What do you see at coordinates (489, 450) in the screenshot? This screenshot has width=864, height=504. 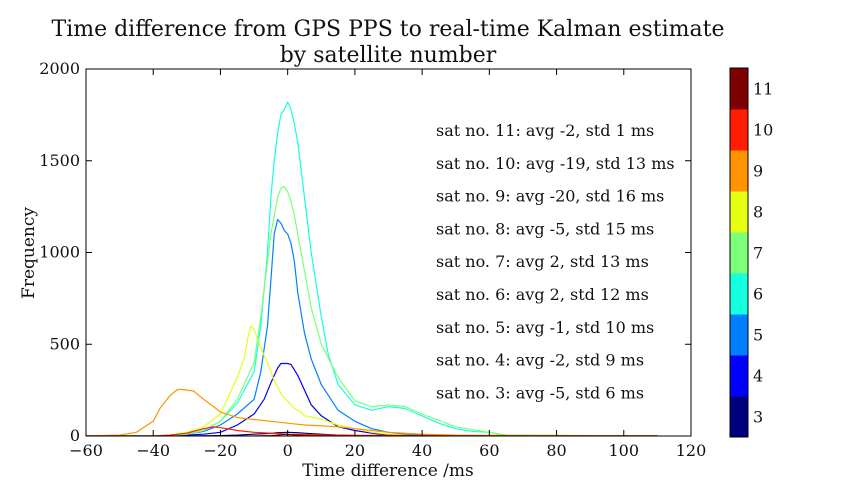 I see `x-tick-label: 60` at bounding box center [489, 450].